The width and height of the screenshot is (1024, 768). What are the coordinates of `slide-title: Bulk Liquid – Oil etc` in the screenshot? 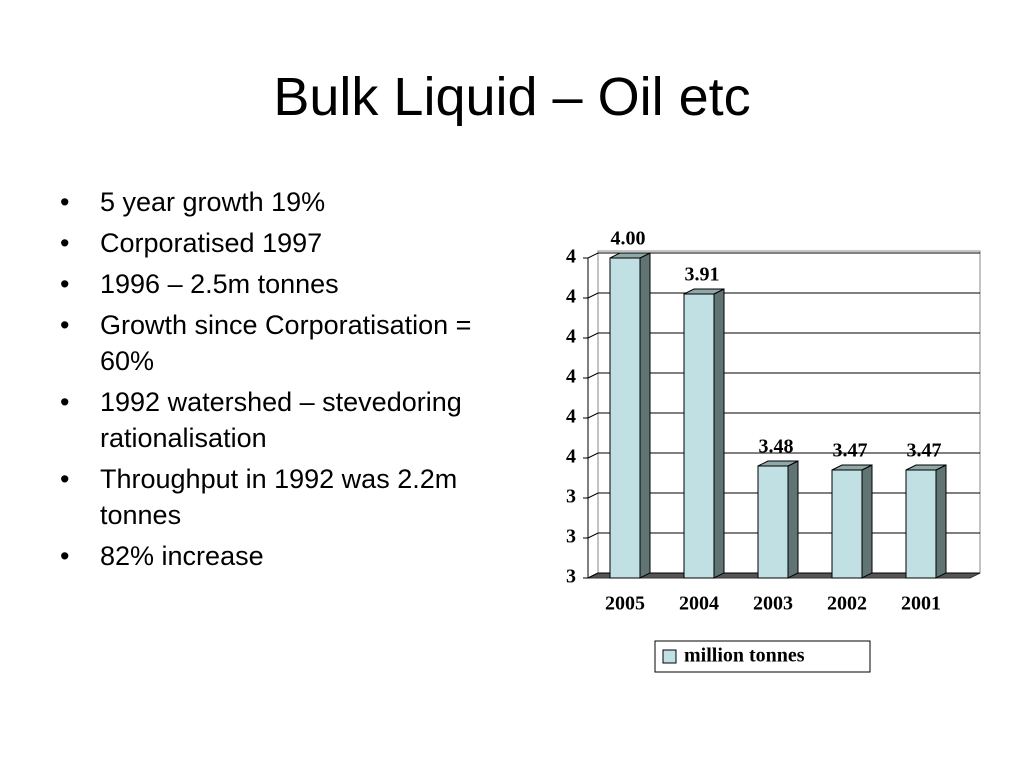 It's located at (512, 97).